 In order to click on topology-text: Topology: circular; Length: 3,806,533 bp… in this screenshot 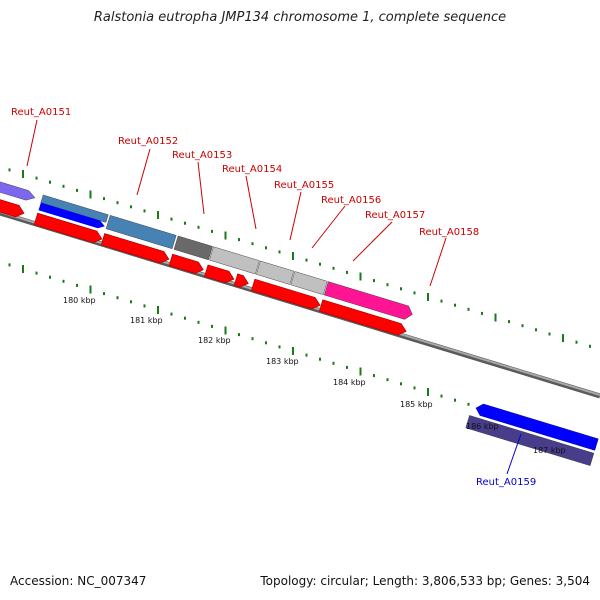, I will do `click(425, 581)`.